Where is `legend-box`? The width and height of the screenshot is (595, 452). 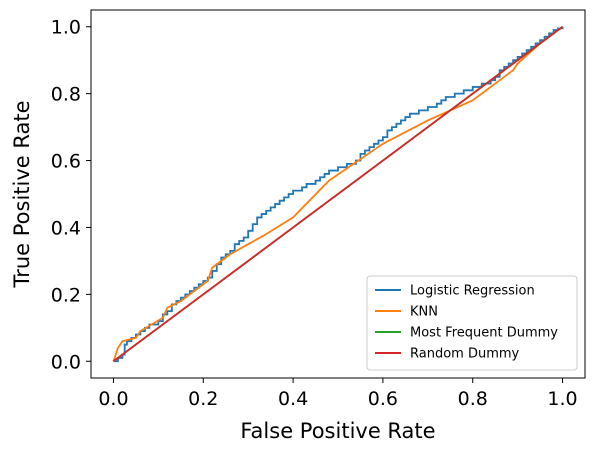
legend-box is located at coordinates (472, 323).